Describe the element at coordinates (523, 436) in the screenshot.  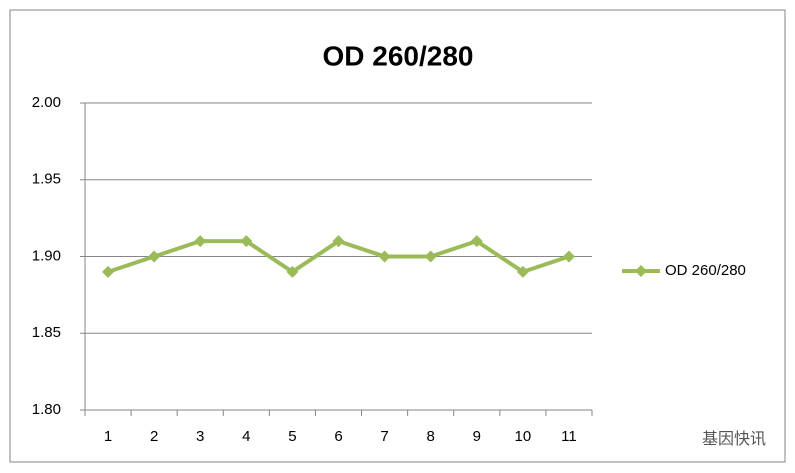
I see `x-tick-label: 10` at that location.